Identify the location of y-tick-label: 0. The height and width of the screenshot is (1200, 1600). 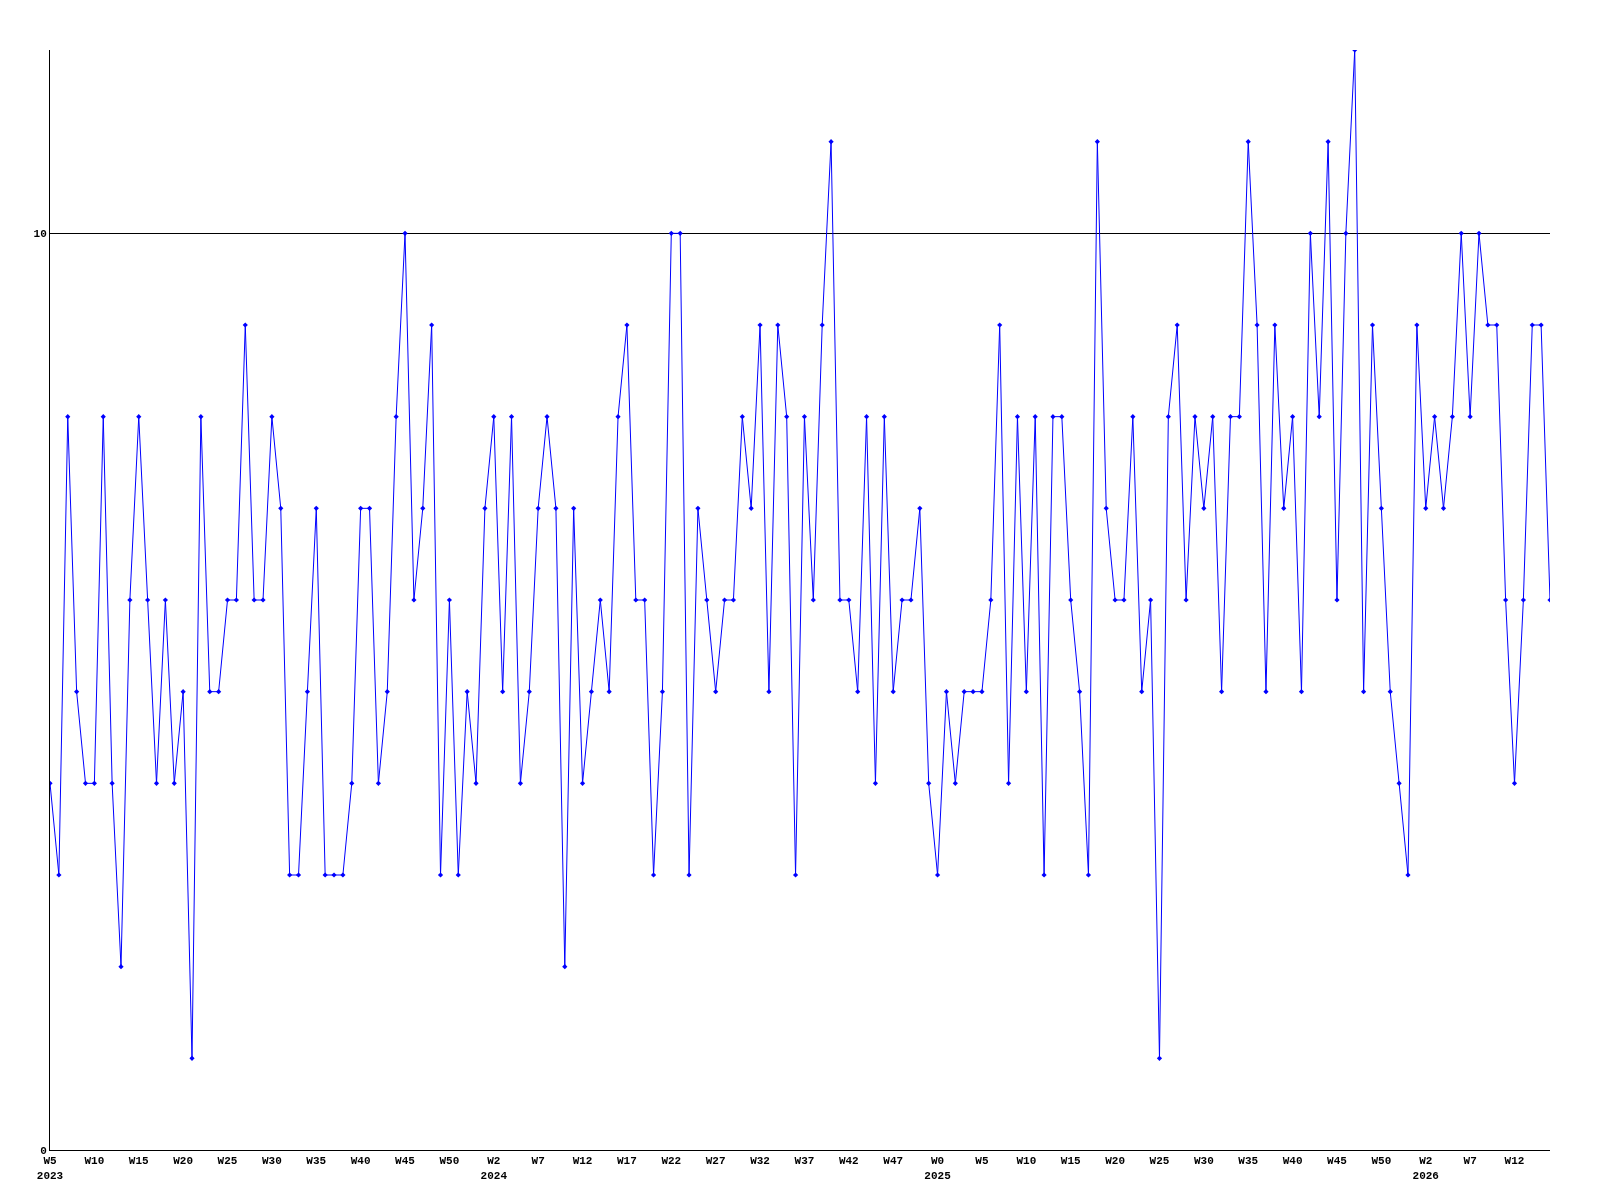
(43, 1150).